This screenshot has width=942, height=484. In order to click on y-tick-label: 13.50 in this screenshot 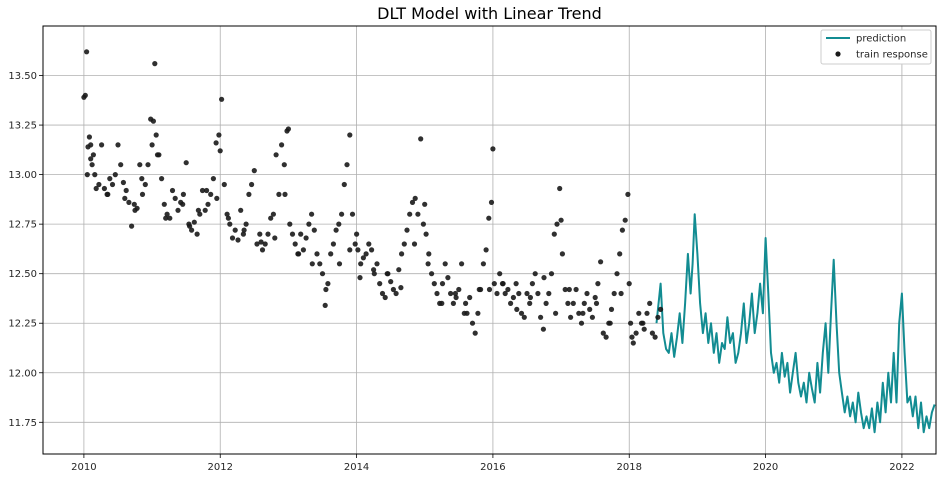, I will do `click(22, 76)`.